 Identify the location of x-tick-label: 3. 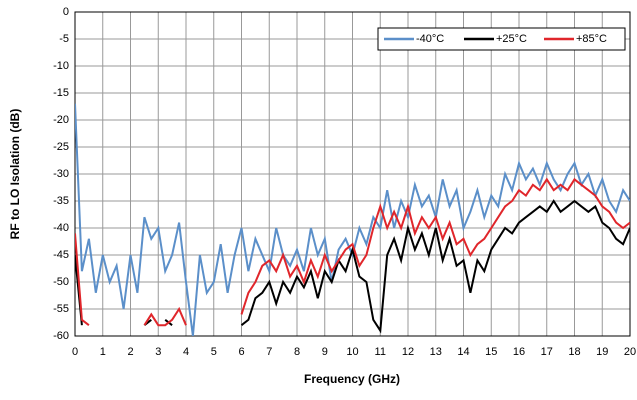
(158, 352).